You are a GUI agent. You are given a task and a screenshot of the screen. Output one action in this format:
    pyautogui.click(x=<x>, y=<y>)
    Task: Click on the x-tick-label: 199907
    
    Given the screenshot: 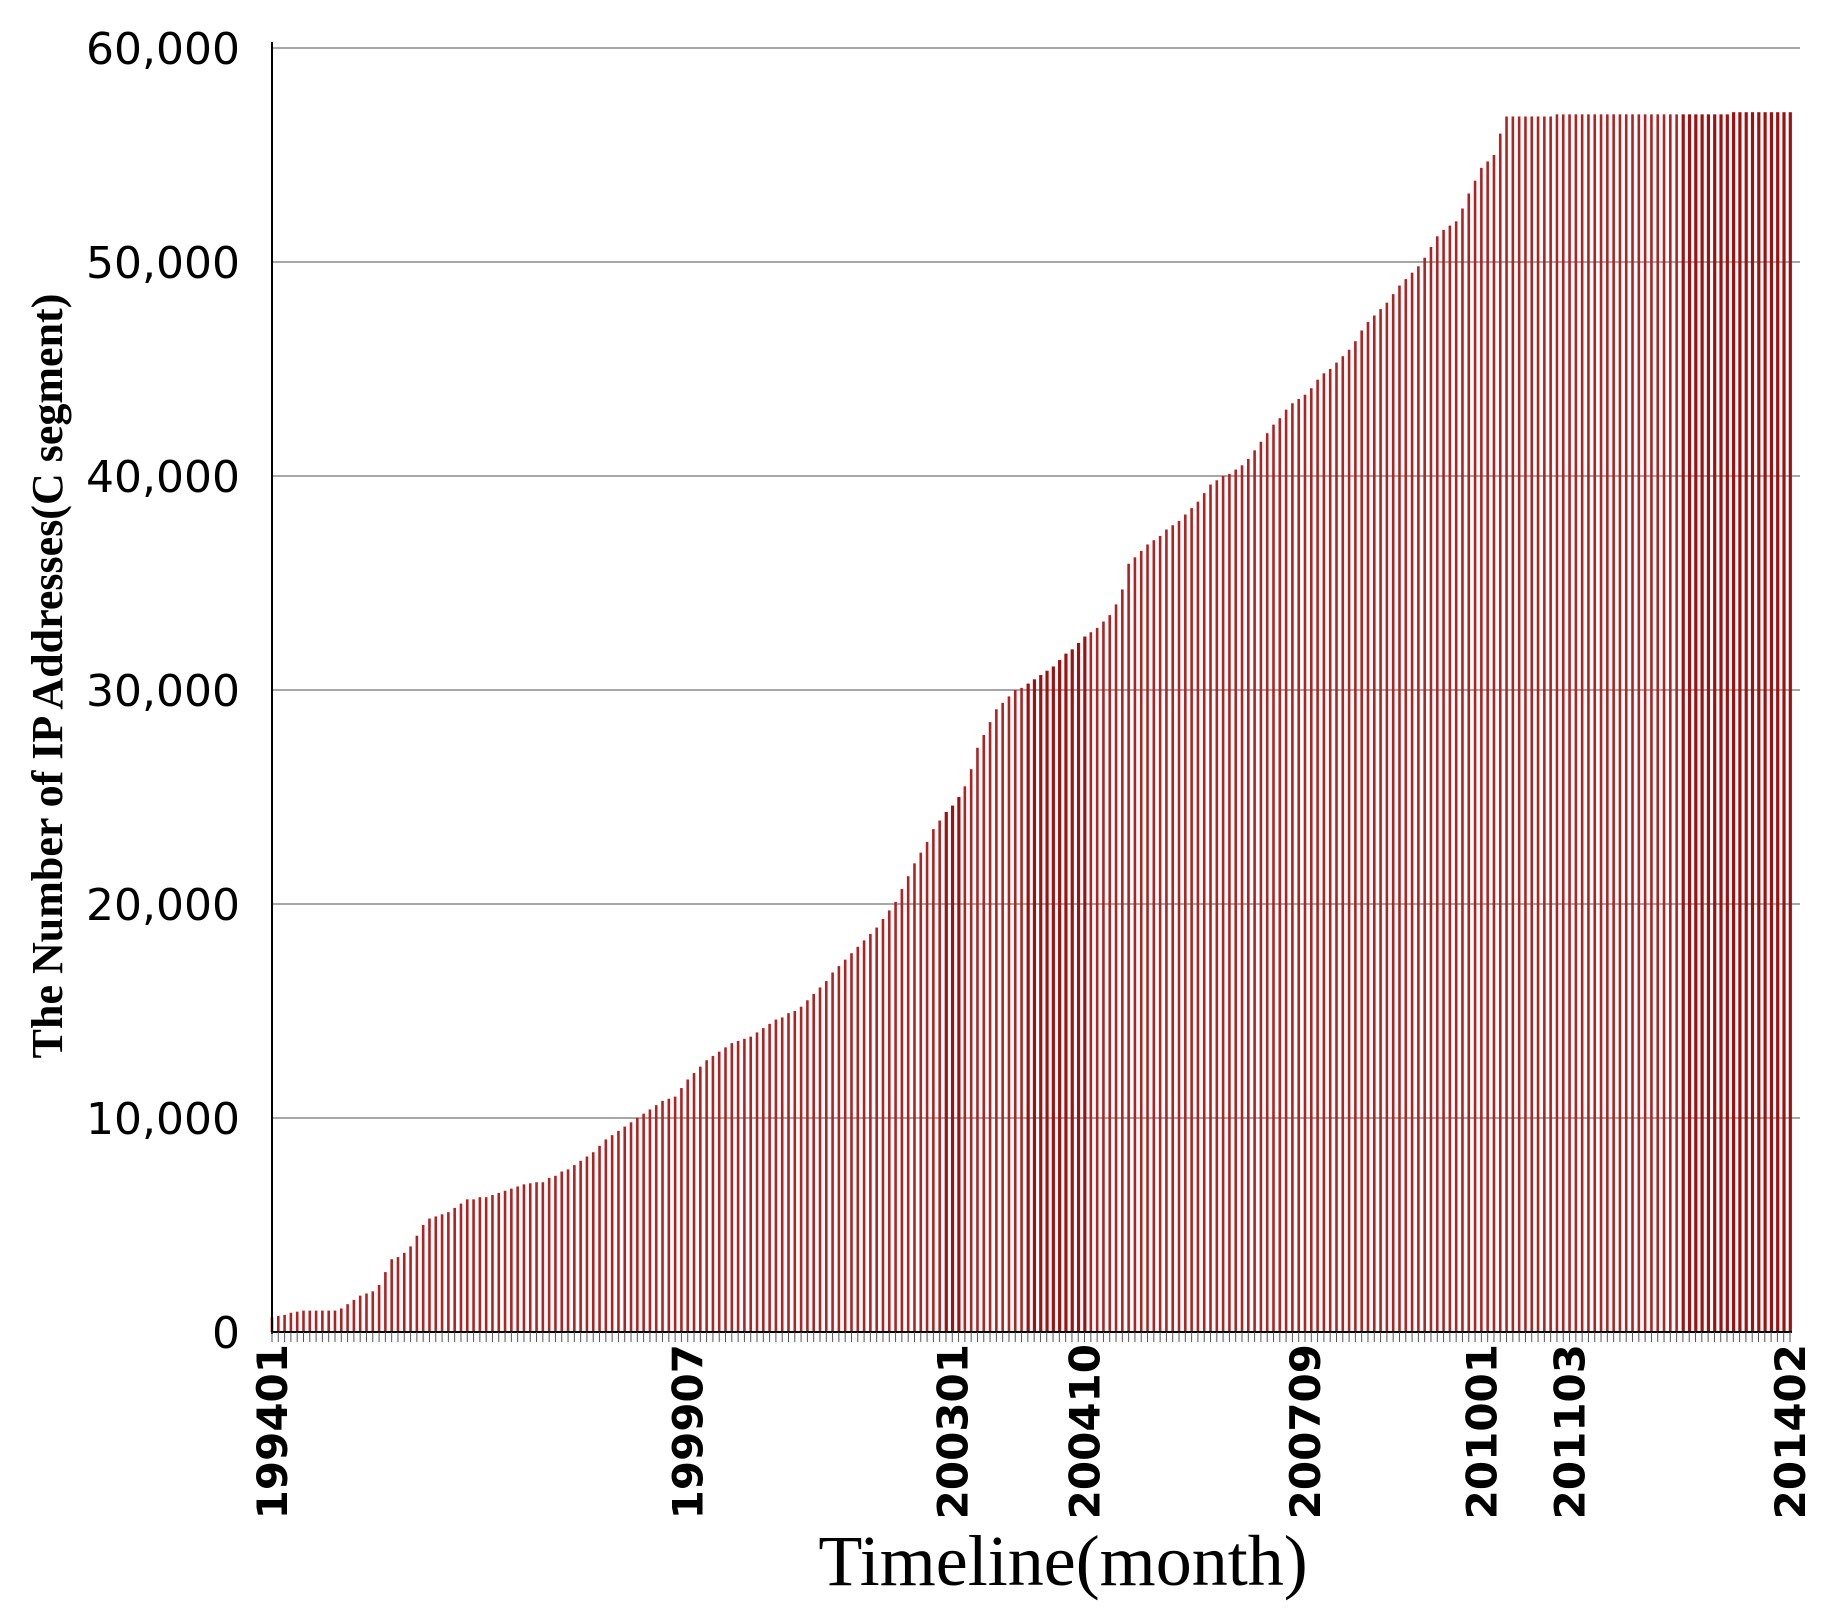 What is the action you would take?
    pyautogui.click(x=688, y=1431)
    